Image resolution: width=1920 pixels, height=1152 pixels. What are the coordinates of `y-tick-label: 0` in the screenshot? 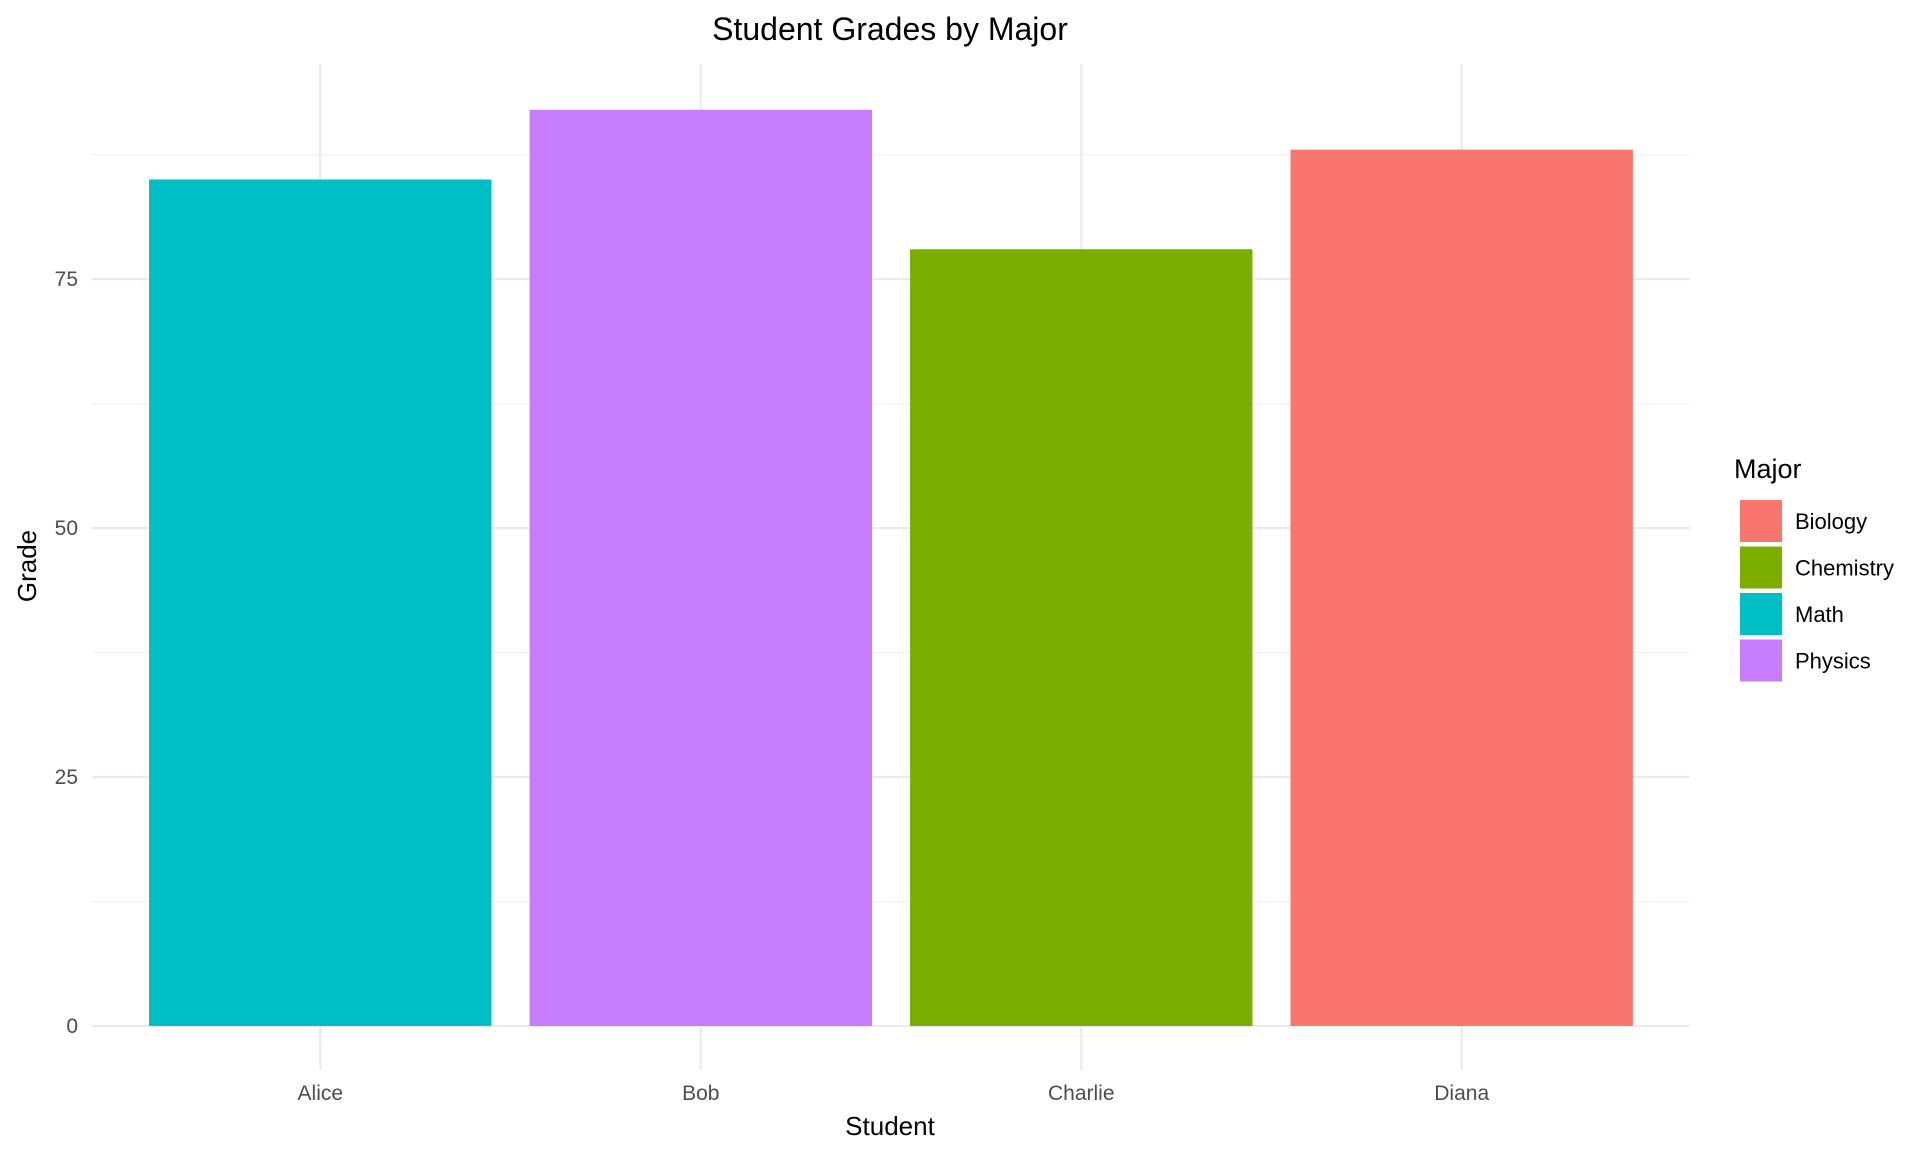 It's located at (72, 1026).